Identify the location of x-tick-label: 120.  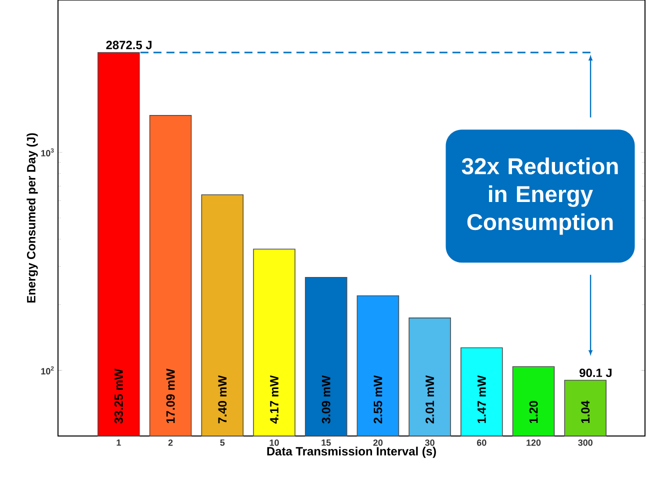
(533, 443).